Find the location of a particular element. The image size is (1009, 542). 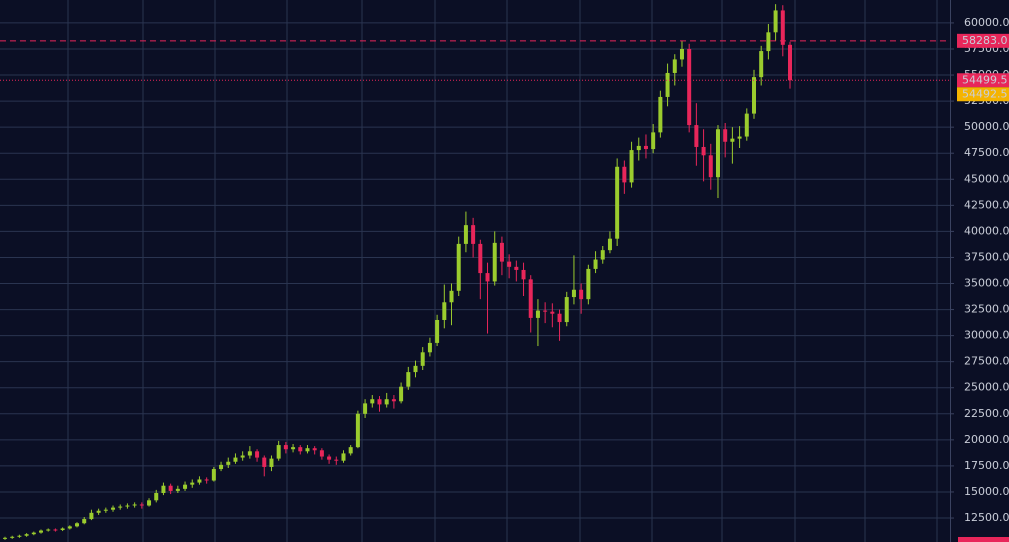

price-badge-label: 54492.5 is located at coordinates (985, 93).